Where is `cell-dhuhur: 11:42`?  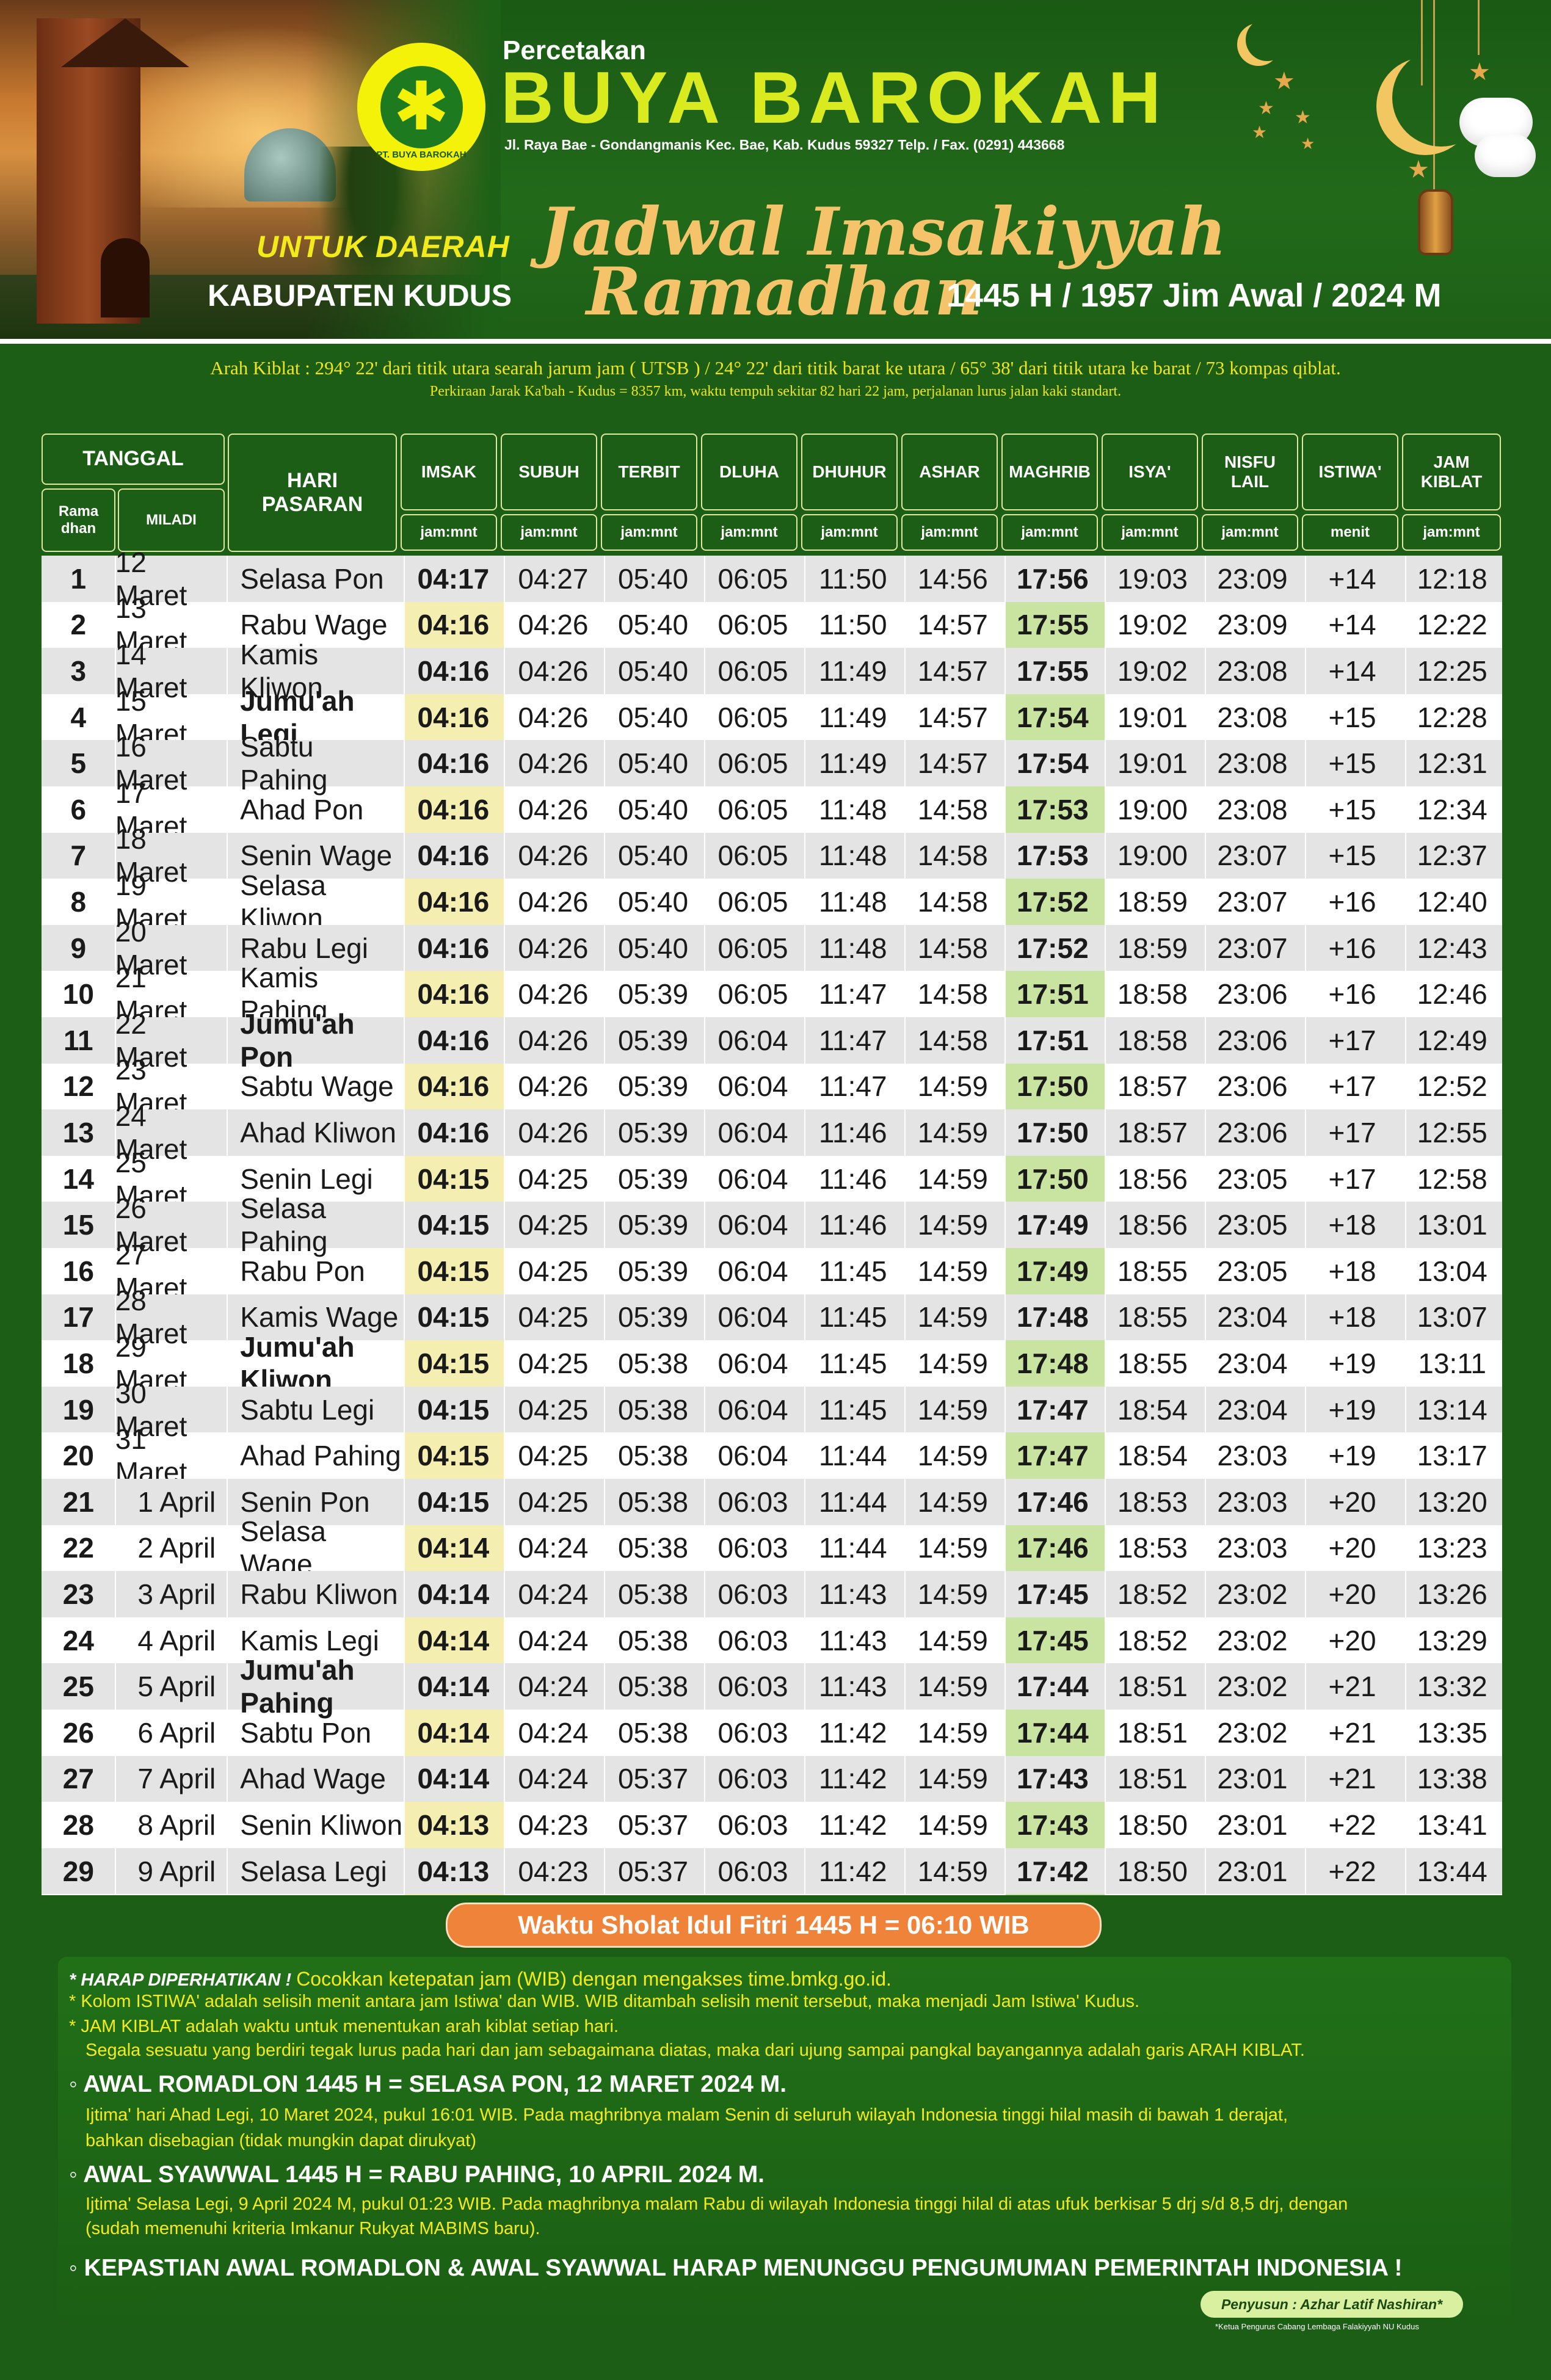
cell-dhuhur: 11:42 is located at coordinates (852, 1779).